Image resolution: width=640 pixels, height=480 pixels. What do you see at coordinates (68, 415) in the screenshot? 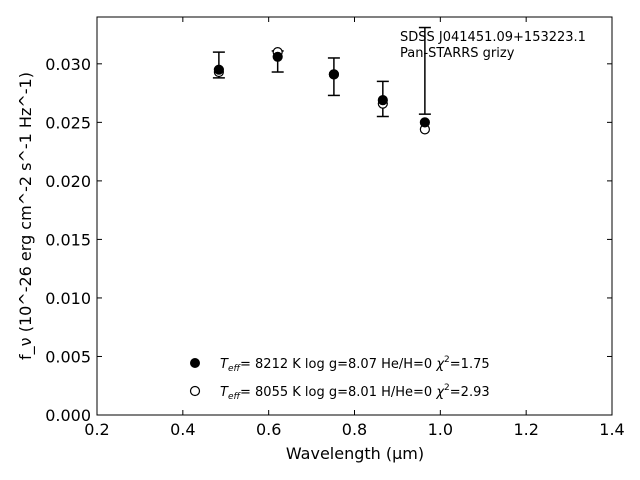
I see `y-tick-label: 0.000` at bounding box center [68, 415].